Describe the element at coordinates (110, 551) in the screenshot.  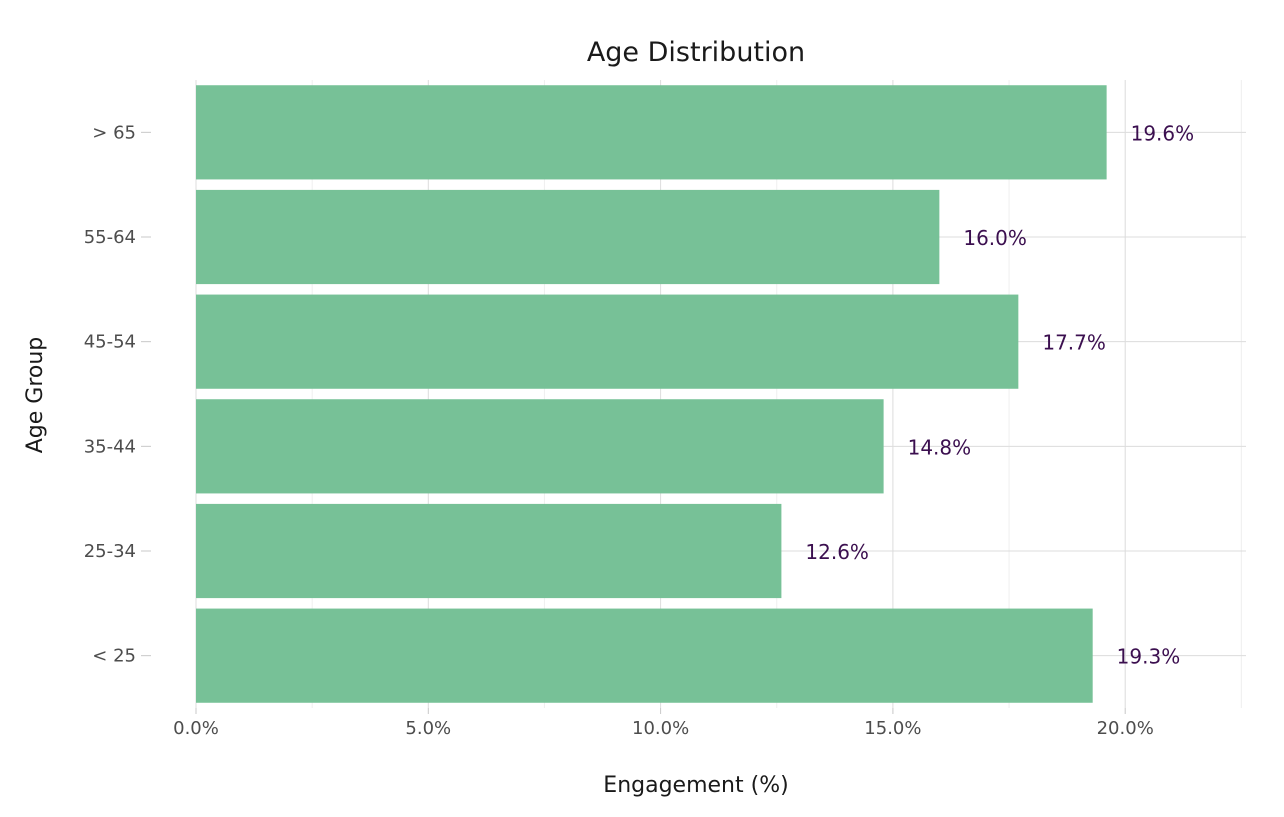
I see `y-tick-label: 25-34` at that location.